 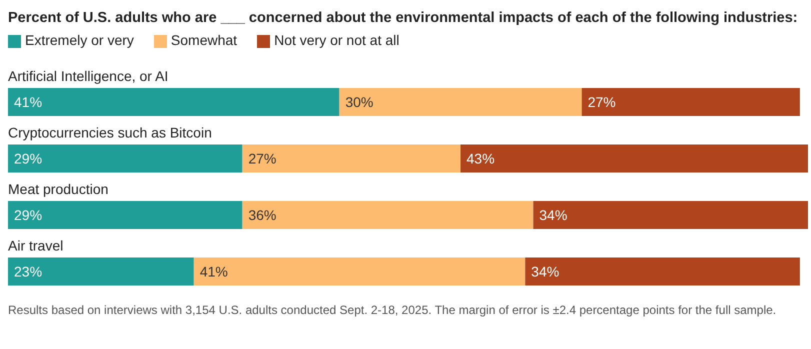 What do you see at coordinates (262, 215) in the screenshot?
I see `data-label: 36%` at bounding box center [262, 215].